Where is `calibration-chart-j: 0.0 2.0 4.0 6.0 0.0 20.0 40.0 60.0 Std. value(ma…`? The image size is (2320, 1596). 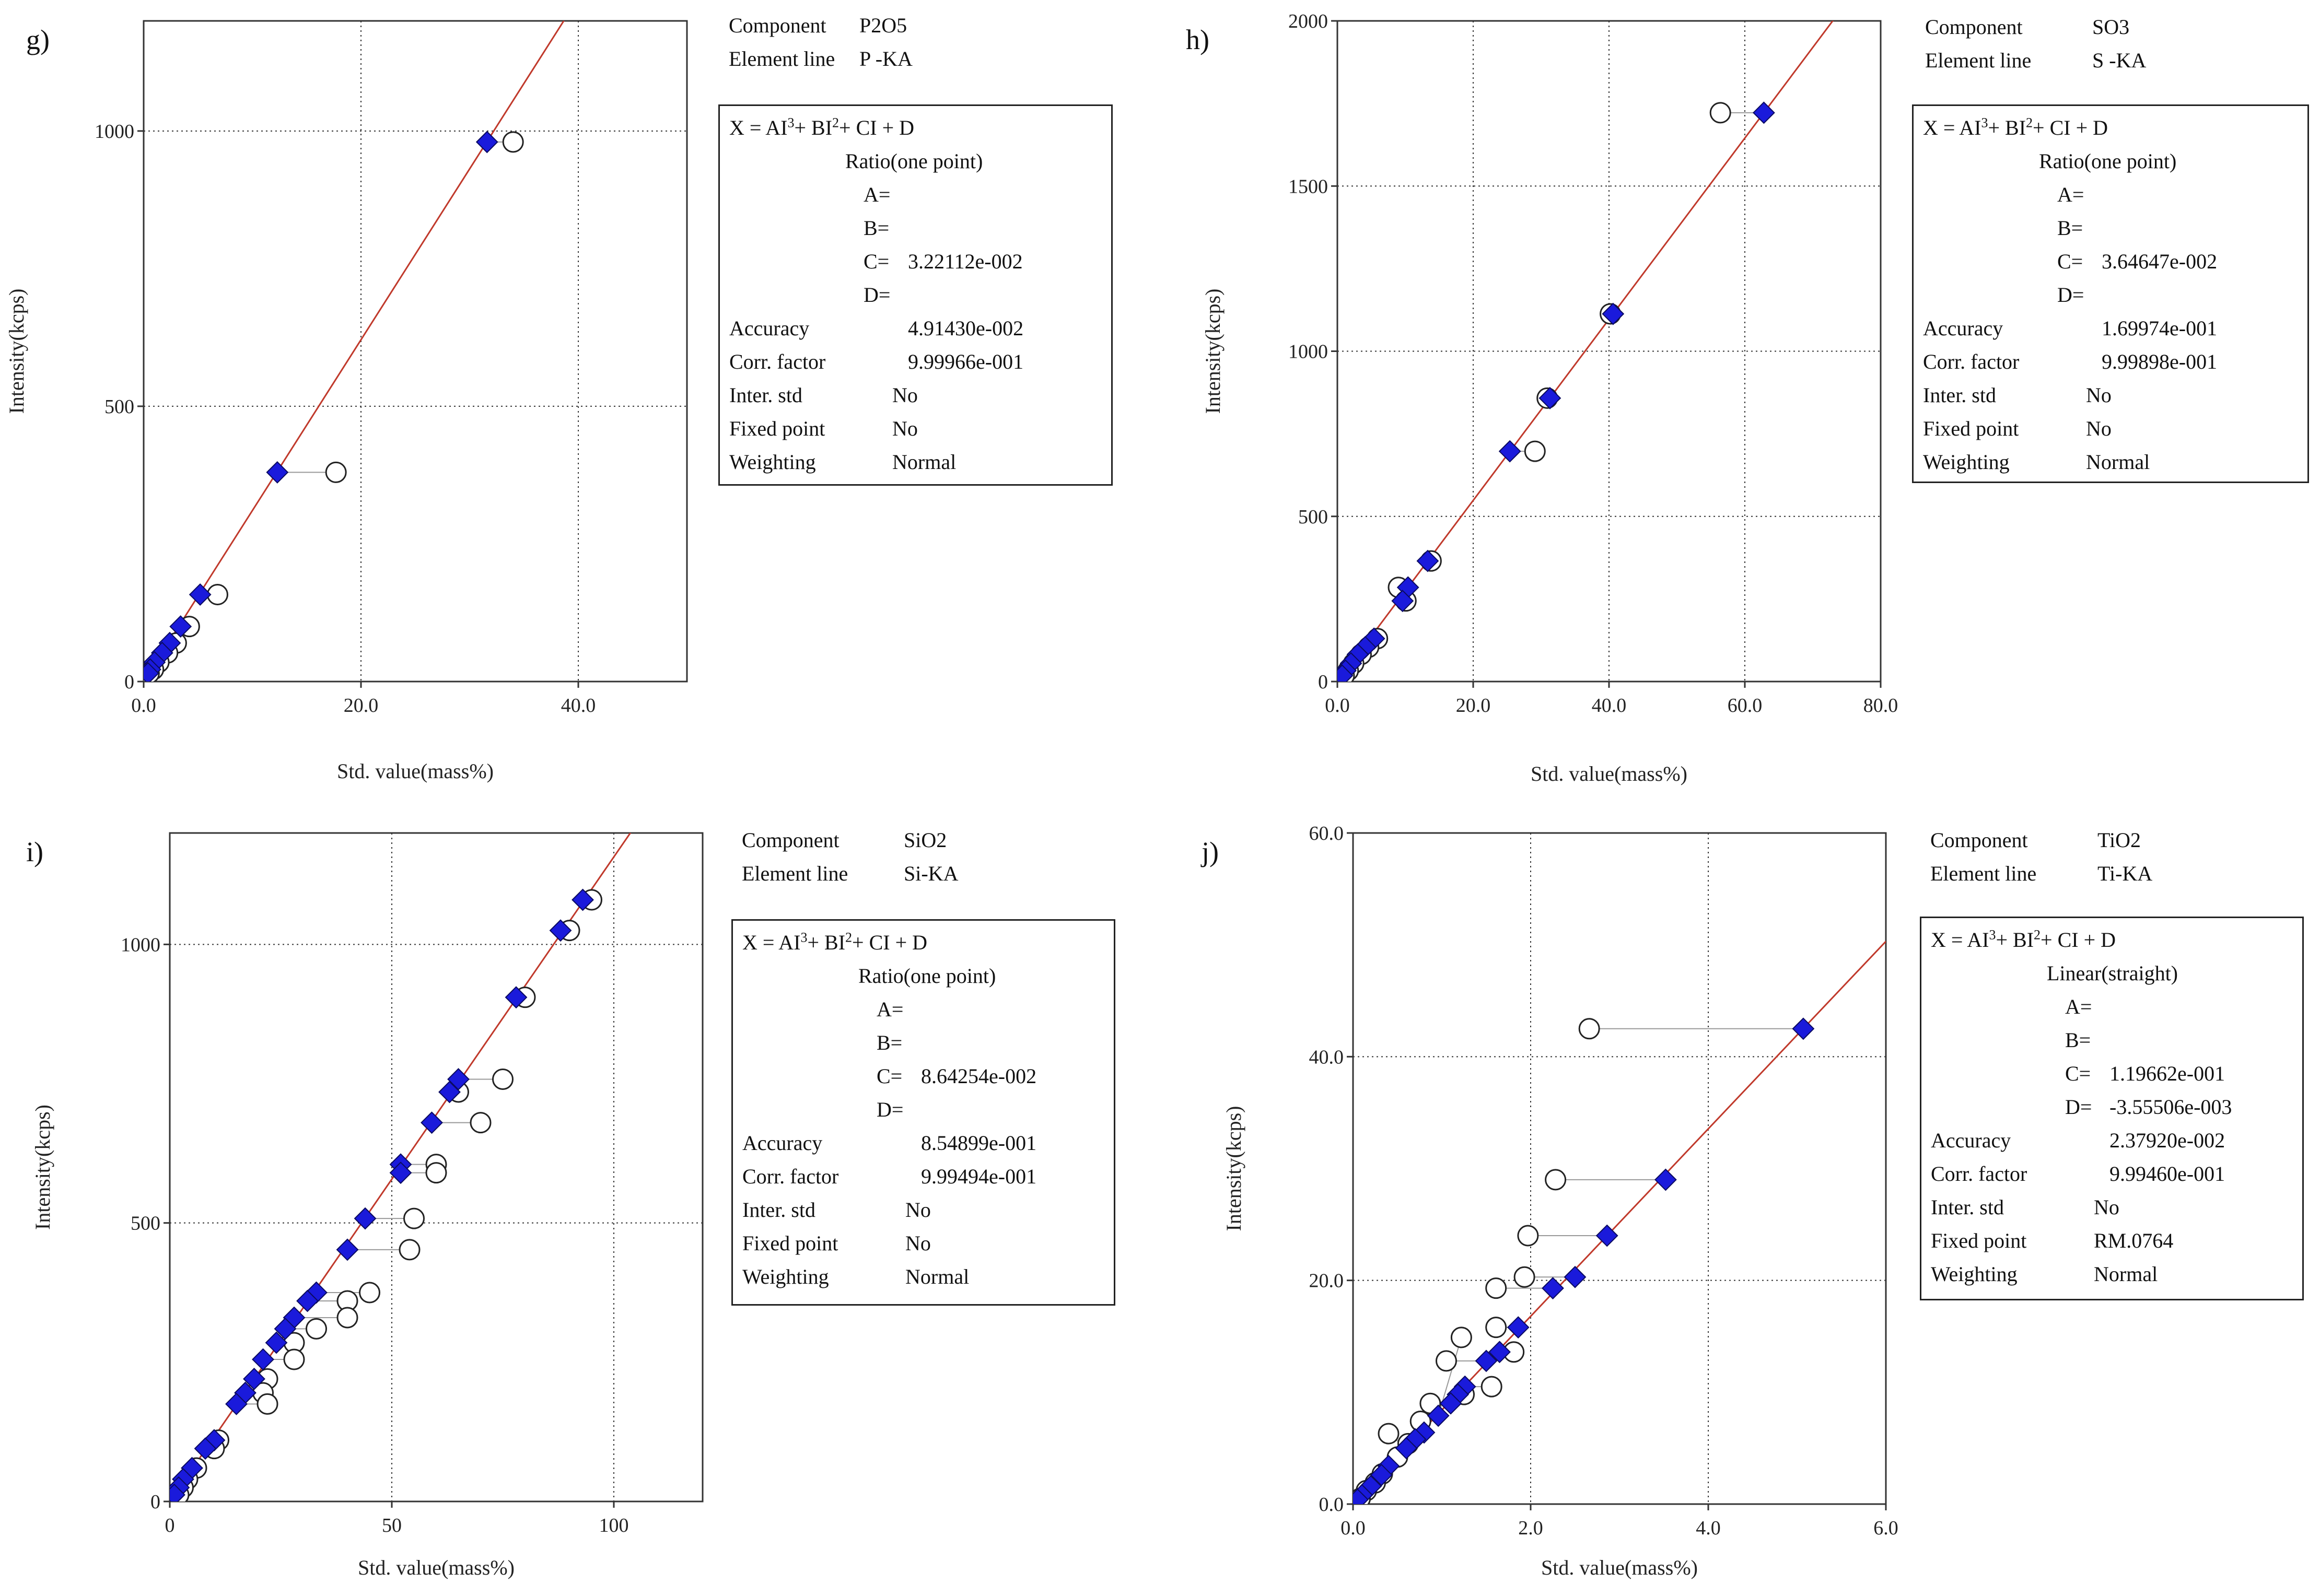 calibration-chart-j: 0.0 2.0 4.0 6.0 0.0 20.0 40.0 60.0 Std. value(ma… is located at coordinates (1560, 1201).